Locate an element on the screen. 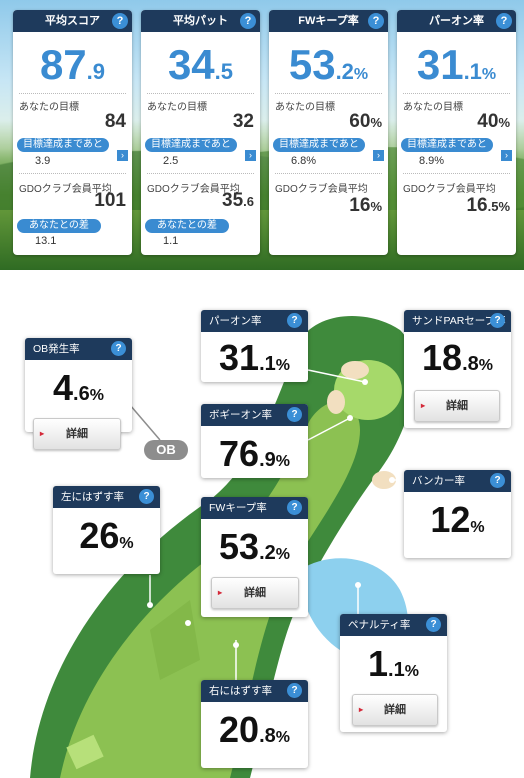  card-header: サンドPARセーブ率? is located at coordinates (457, 321).